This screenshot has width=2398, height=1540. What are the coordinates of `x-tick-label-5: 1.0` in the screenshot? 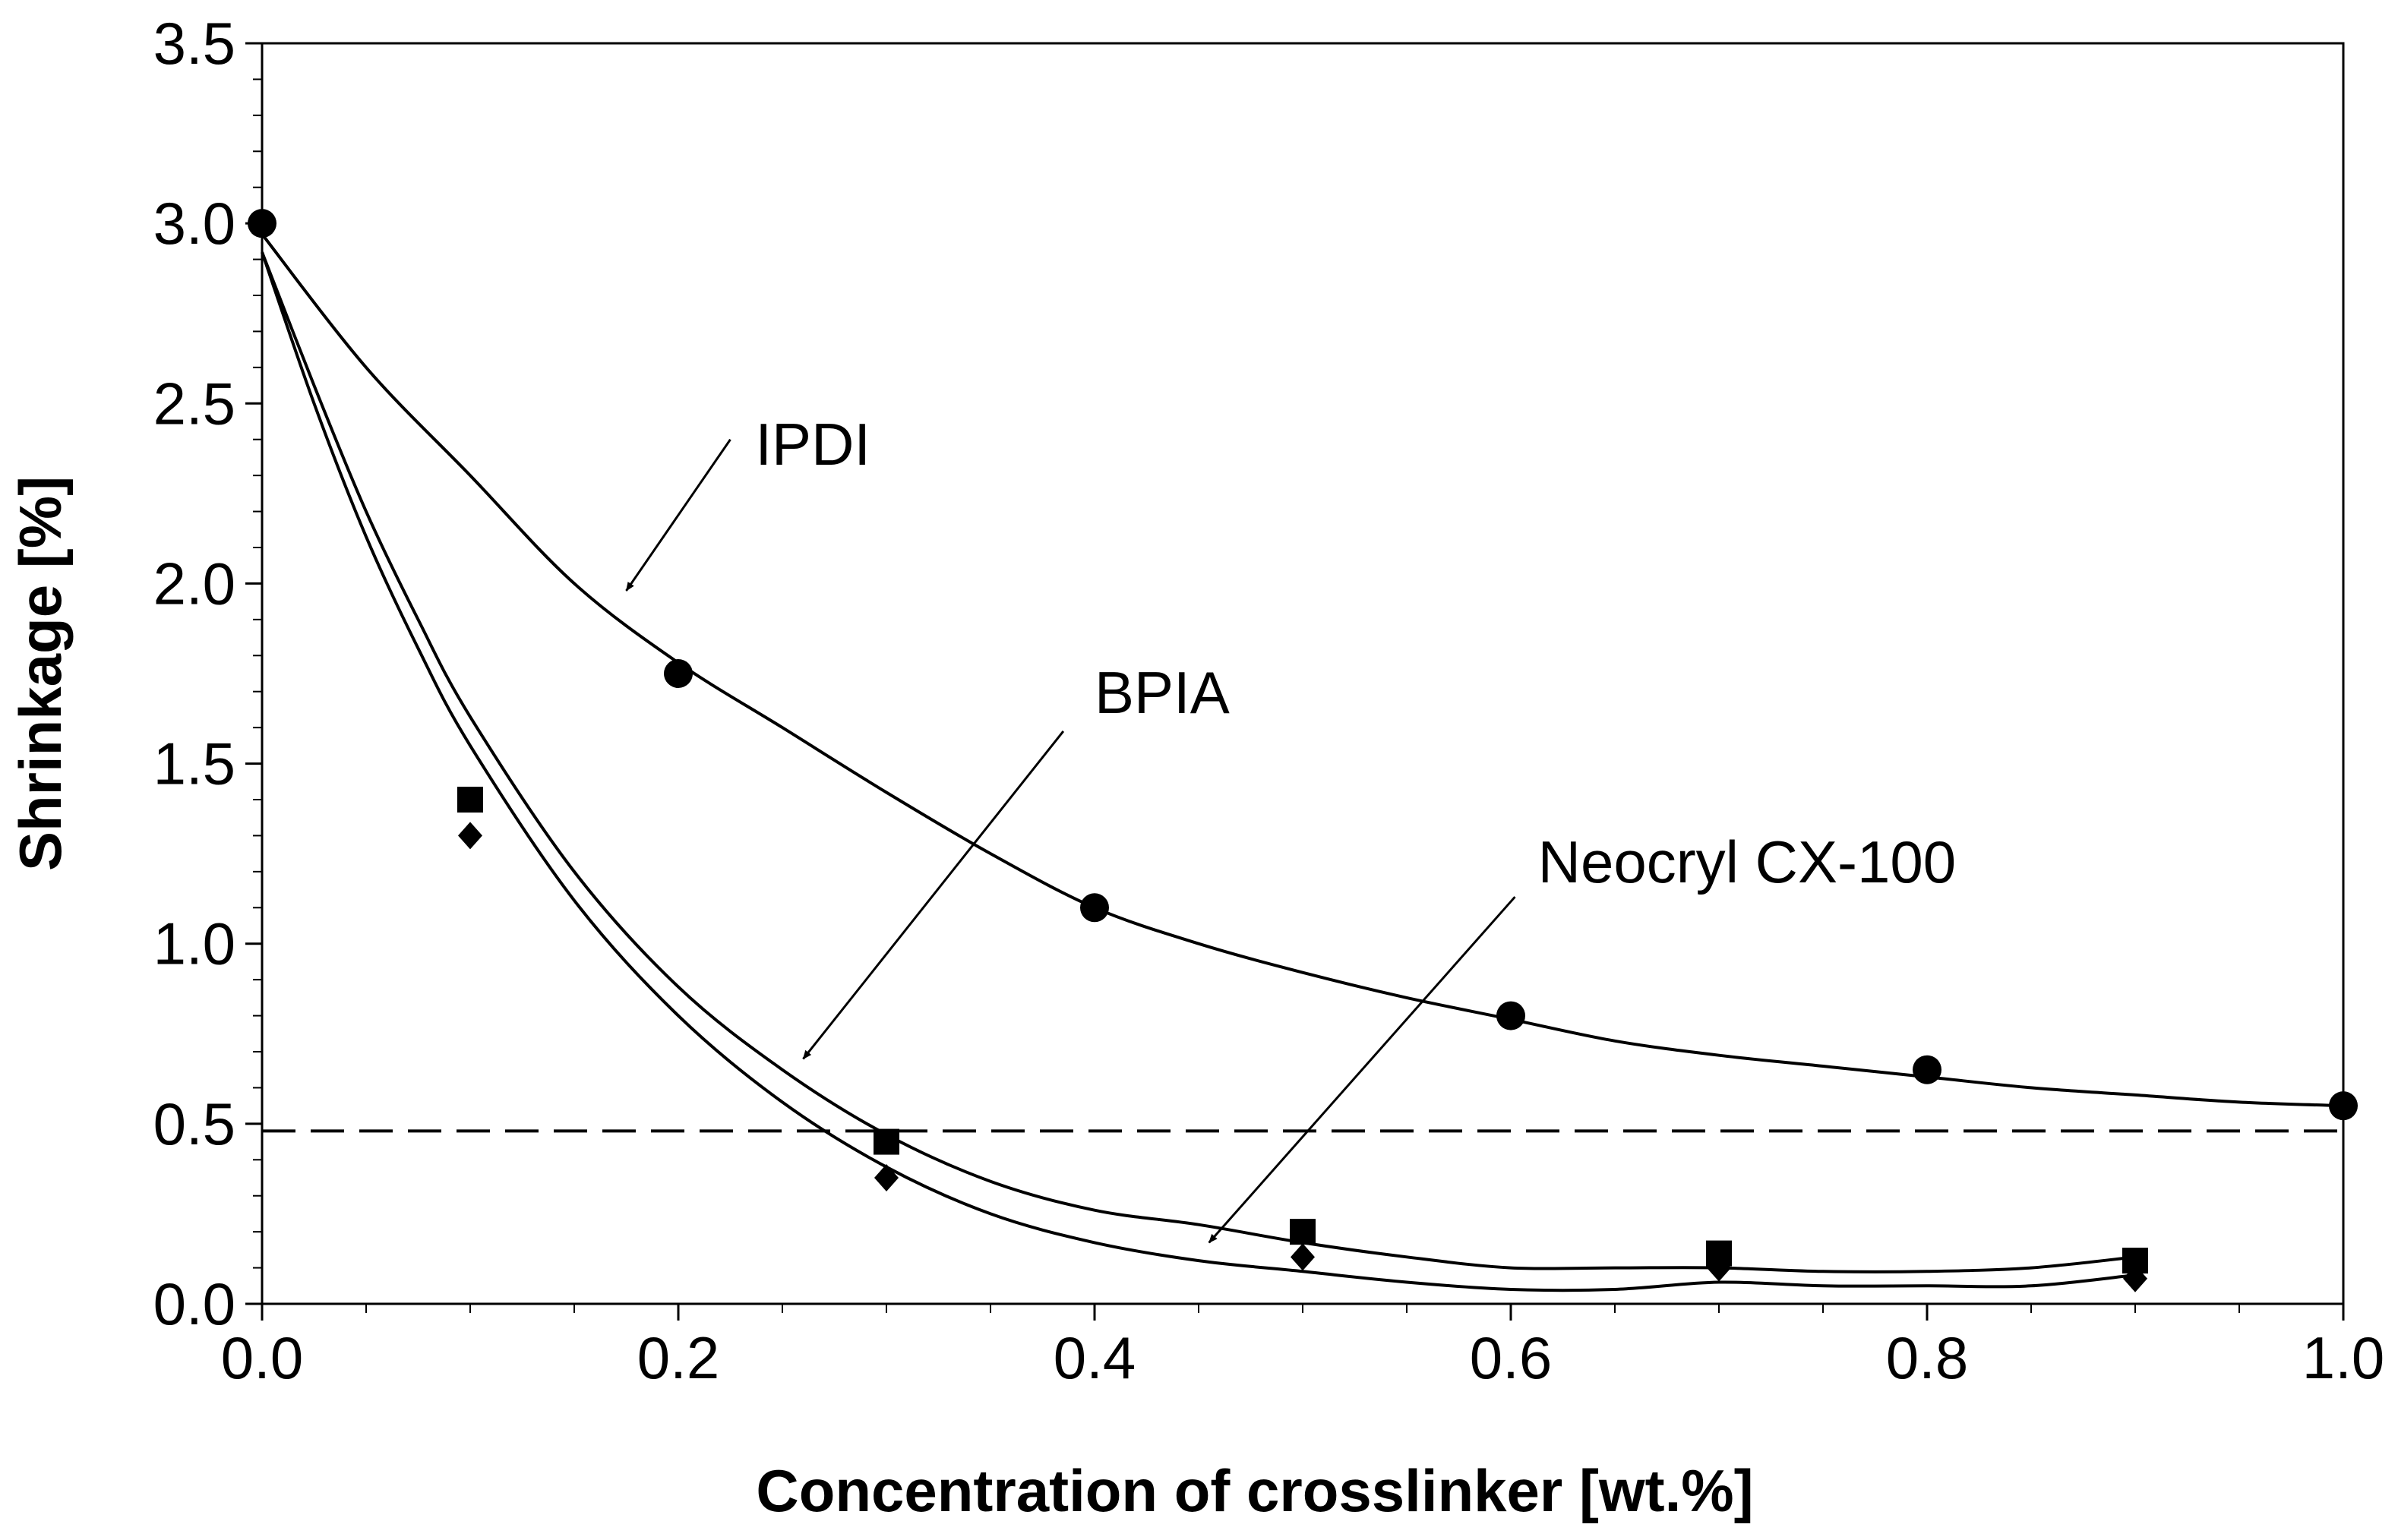 It's located at (2343, 1357).